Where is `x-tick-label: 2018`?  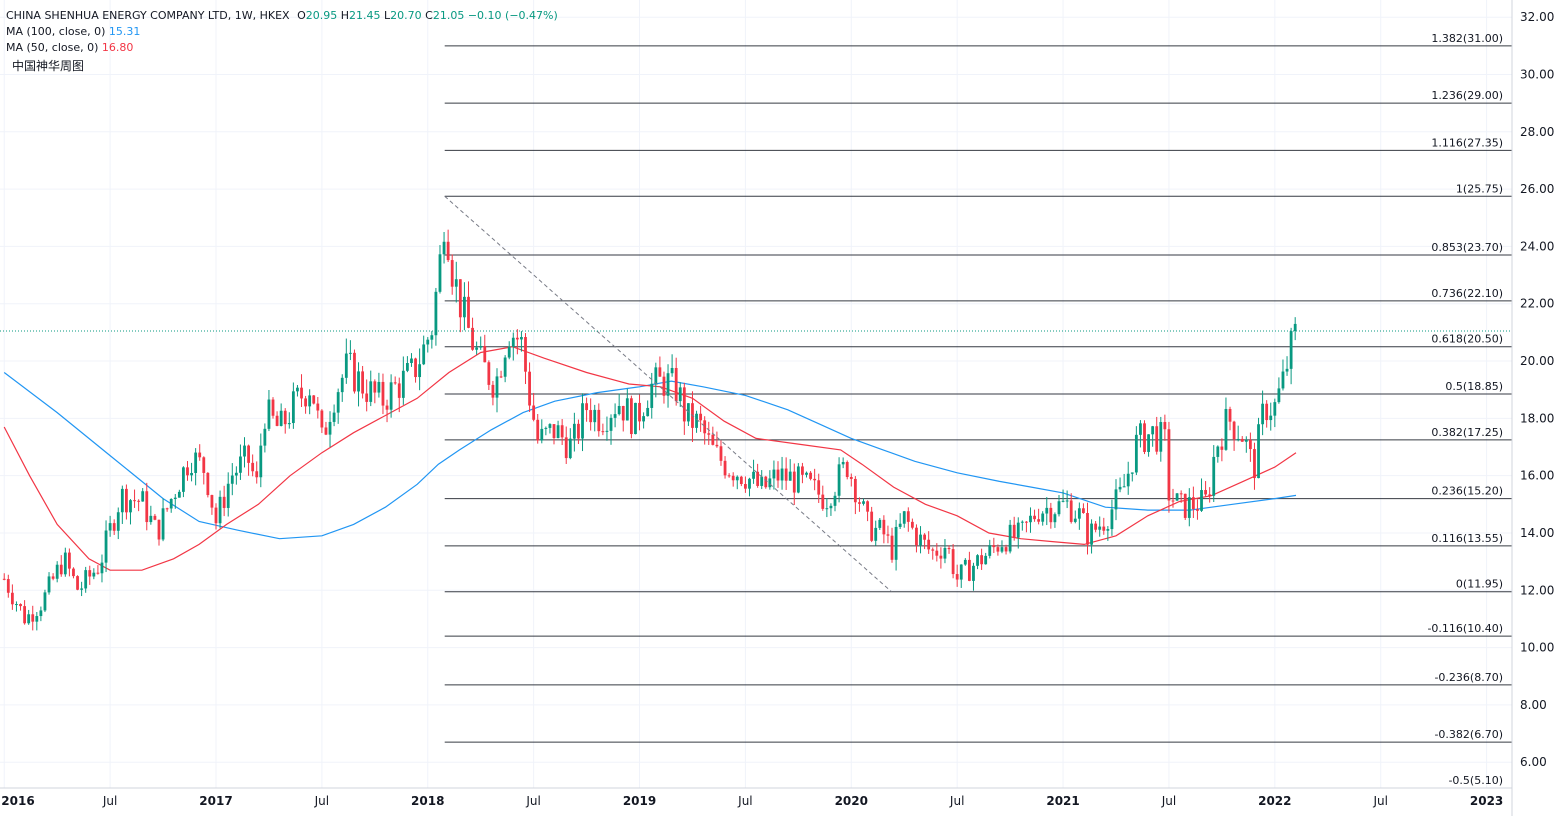 x-tick-label: 2018 is located at coordinates (427, 801).